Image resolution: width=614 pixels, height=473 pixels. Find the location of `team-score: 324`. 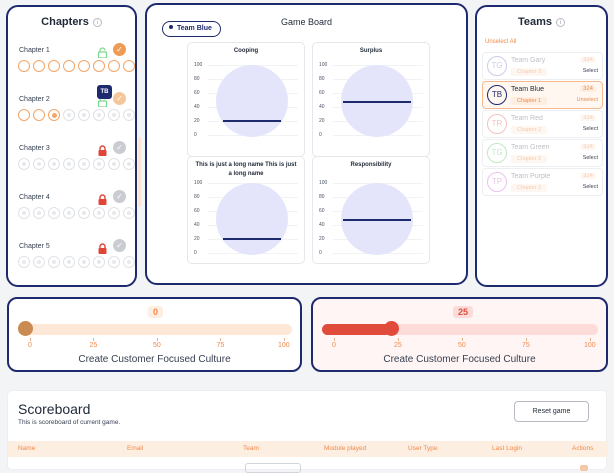

team-score: 324 is located at coordinates (587, 89).